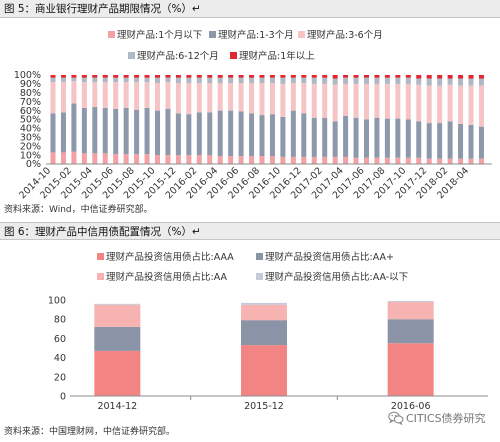 This screenshot has height=442, width=500. What do you see at coordinates (337, 277) in the screenshot?
I see `legend-label: 理财产品投资信用债占比:AA-以下` at bounding box center [337, 277].